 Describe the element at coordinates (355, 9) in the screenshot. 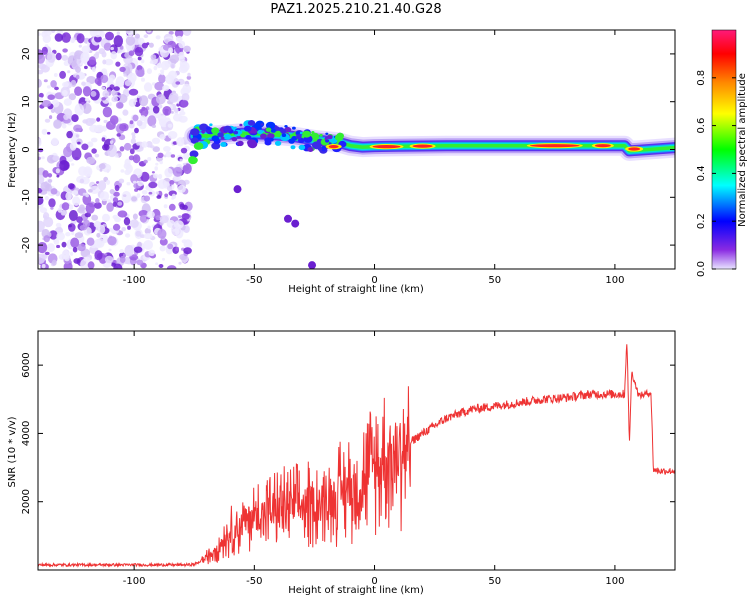

I see `figure-title: PAZ1.2025.210.21.40.G28` at that location.